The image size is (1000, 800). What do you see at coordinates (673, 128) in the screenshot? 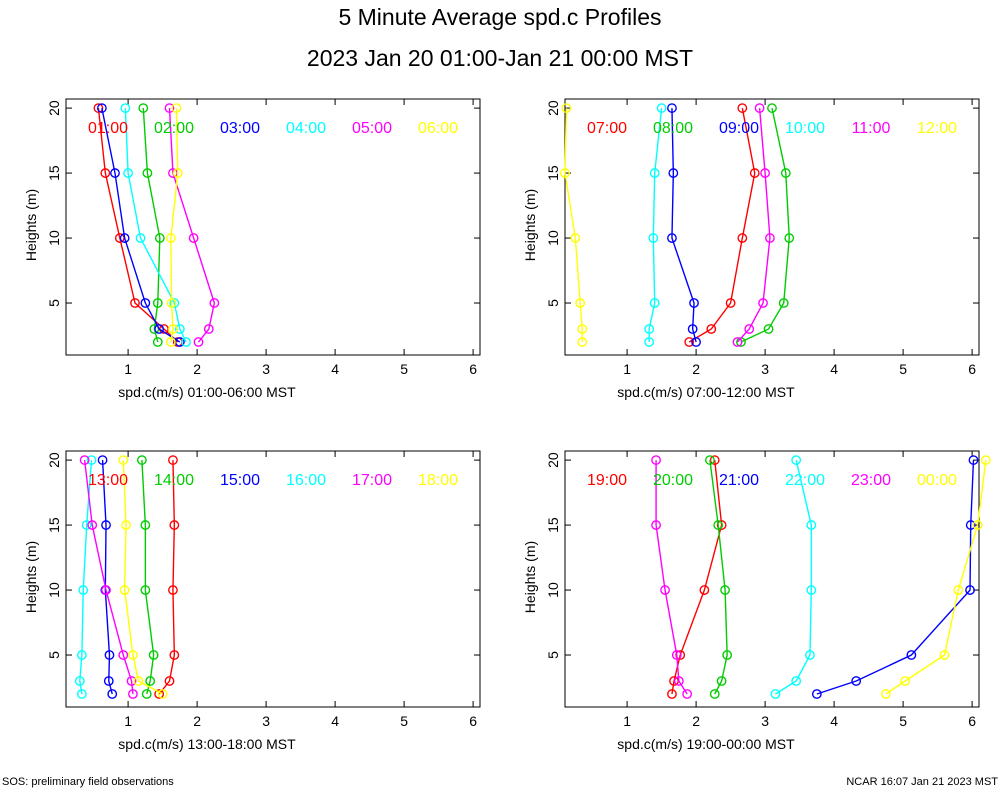
I see `legend-label: 08:00` at bounding box center [673, 128].